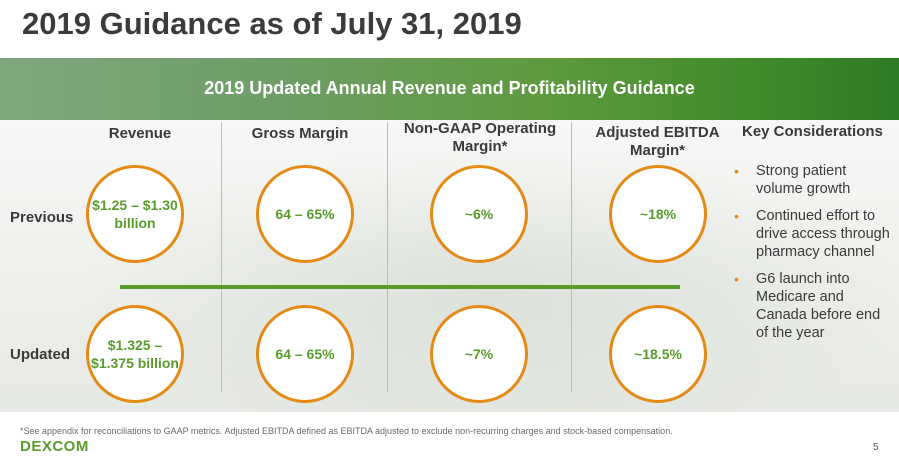 The width and height of the screenshot is (899, 458). I want to click on page-number: 5, so click(876, 447).